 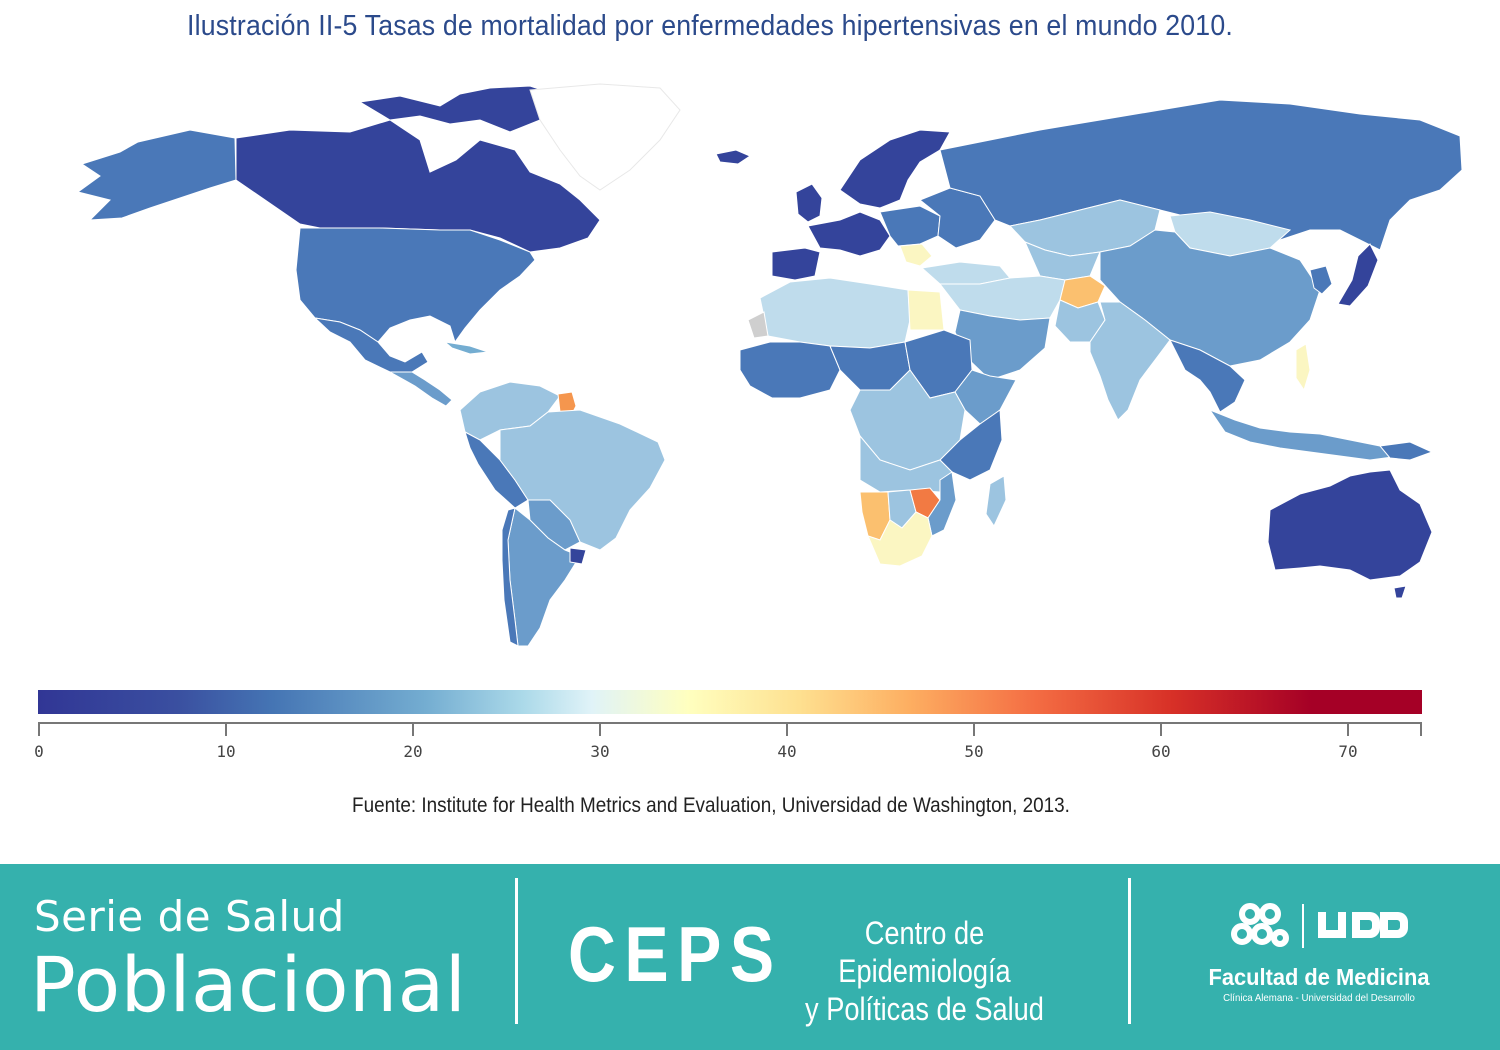 What do you see at coordinates (605, 137) in the screenshot?
I see `region-greenland` at bounding box center [605, 137].